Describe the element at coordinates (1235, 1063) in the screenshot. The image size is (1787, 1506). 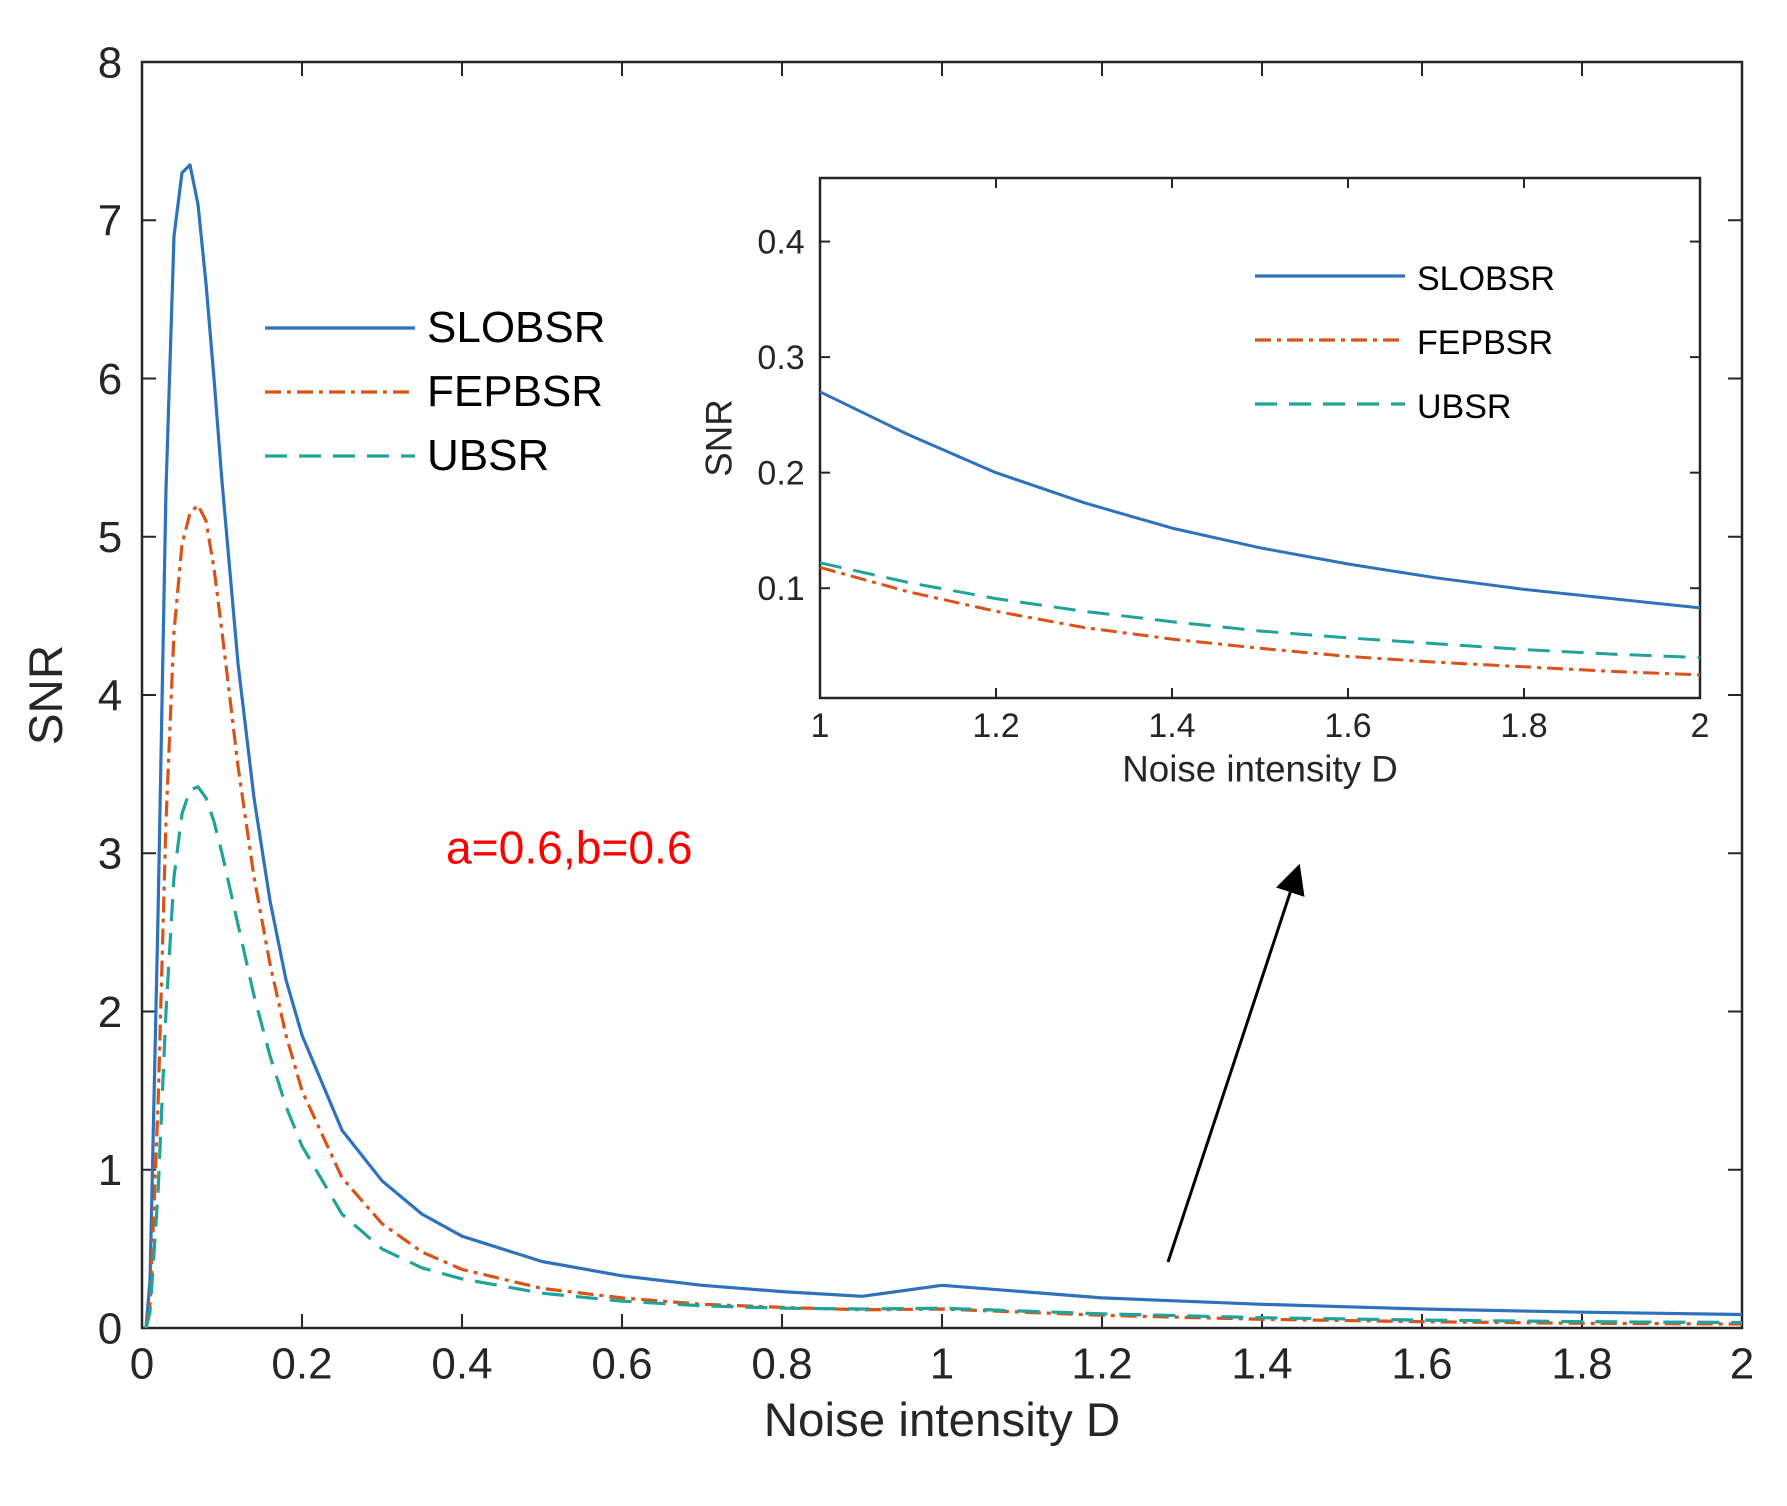
I see `zoom-arrow` at that location.